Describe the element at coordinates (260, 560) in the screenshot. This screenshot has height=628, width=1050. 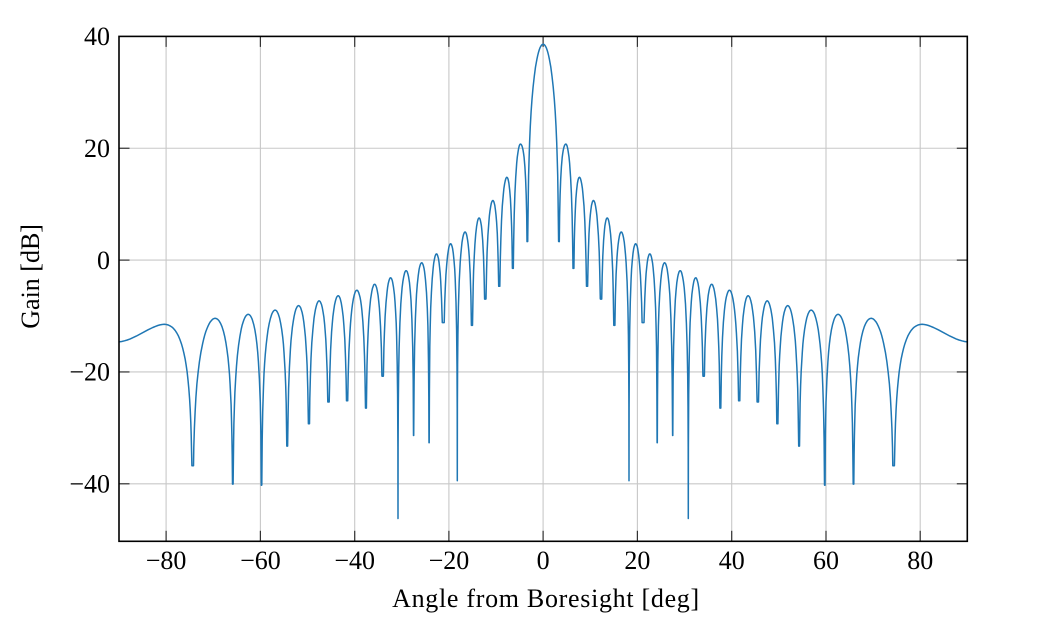
I see `svg-text: −60` at that location.